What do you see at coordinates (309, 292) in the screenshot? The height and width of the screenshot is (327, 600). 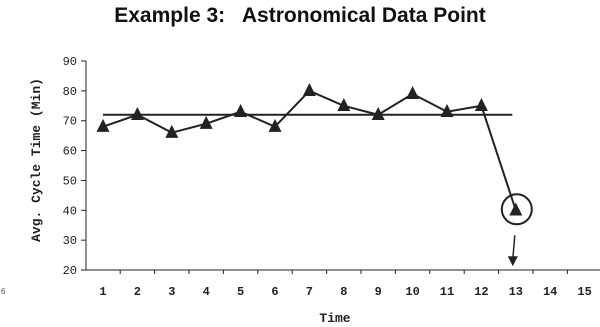 I see `x-tick-label: 7` at bounding box center [309, 292].